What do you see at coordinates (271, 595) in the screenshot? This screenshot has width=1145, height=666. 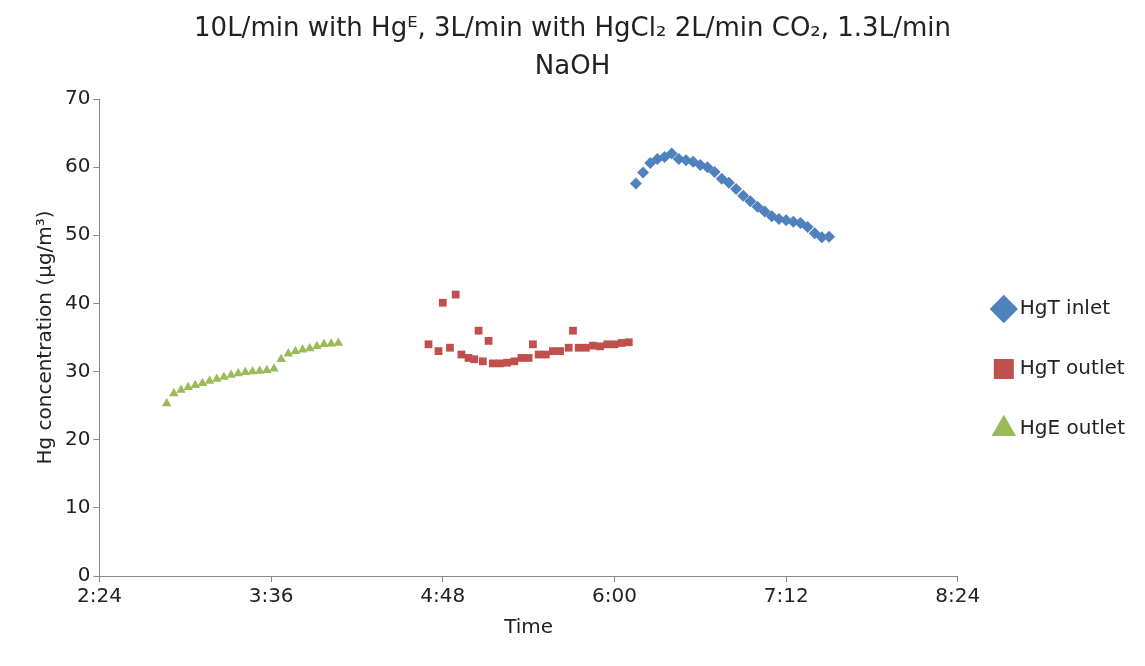 I see `x-tick-label: 3:36` at bounding box center [271, 595].